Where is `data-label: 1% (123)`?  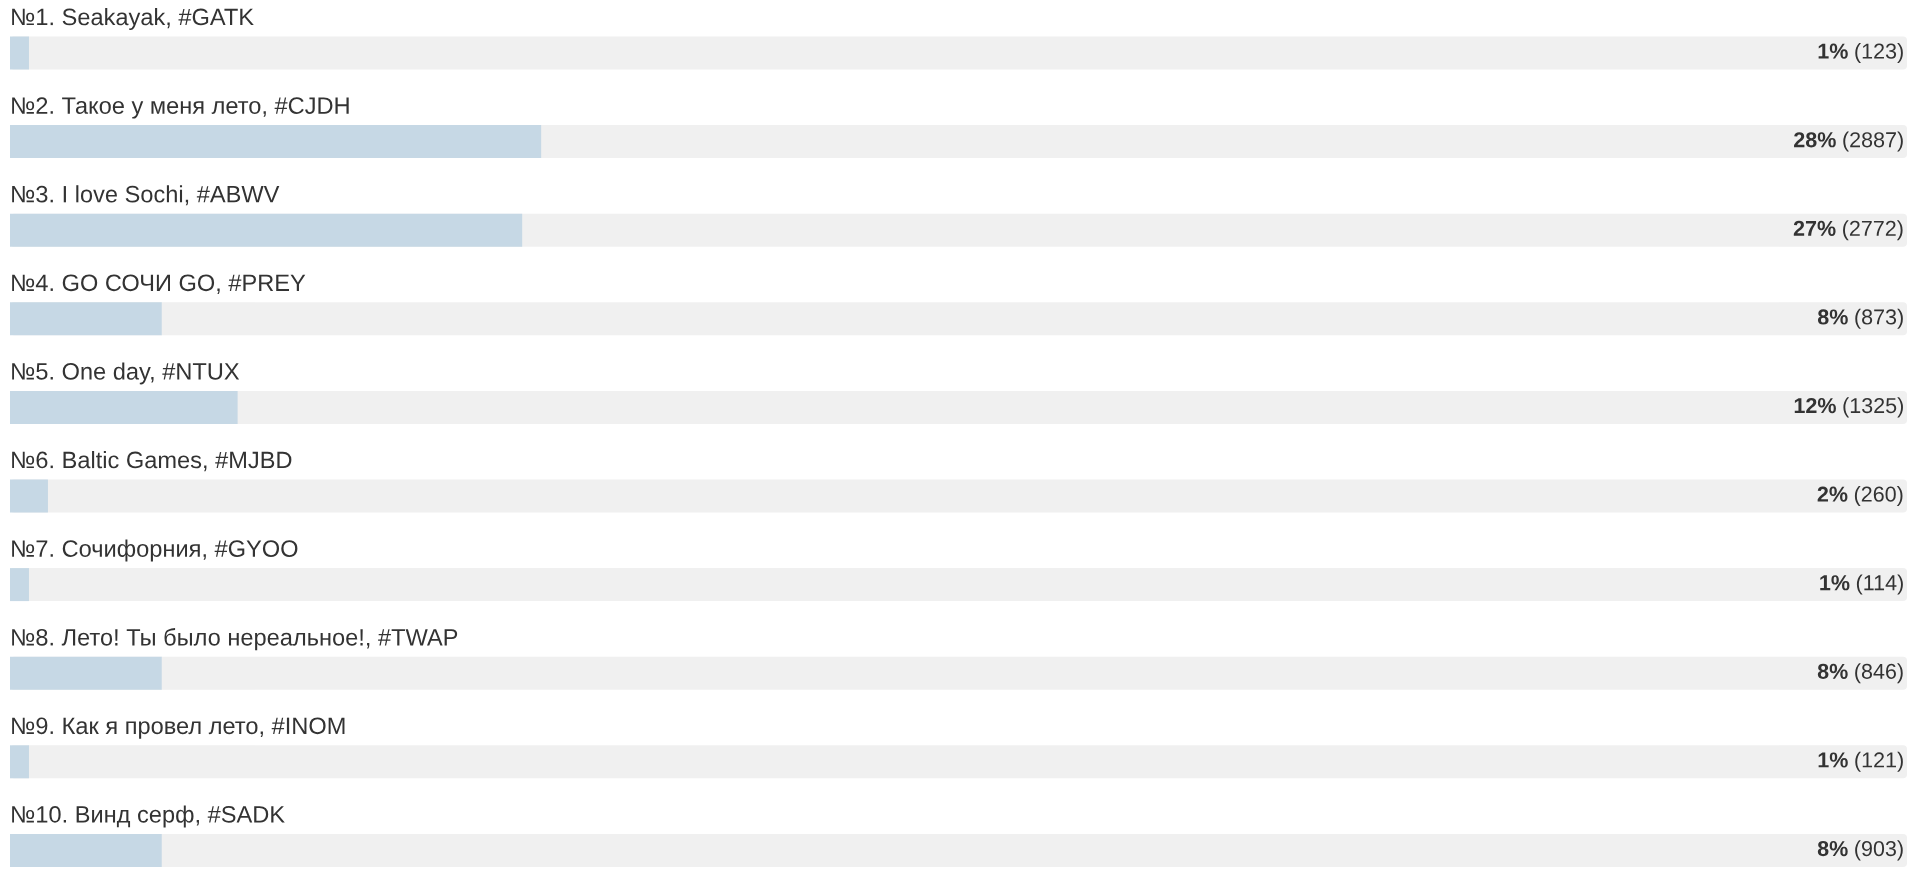 data-label: 1% (123) is located at coordinates (1860, 53).